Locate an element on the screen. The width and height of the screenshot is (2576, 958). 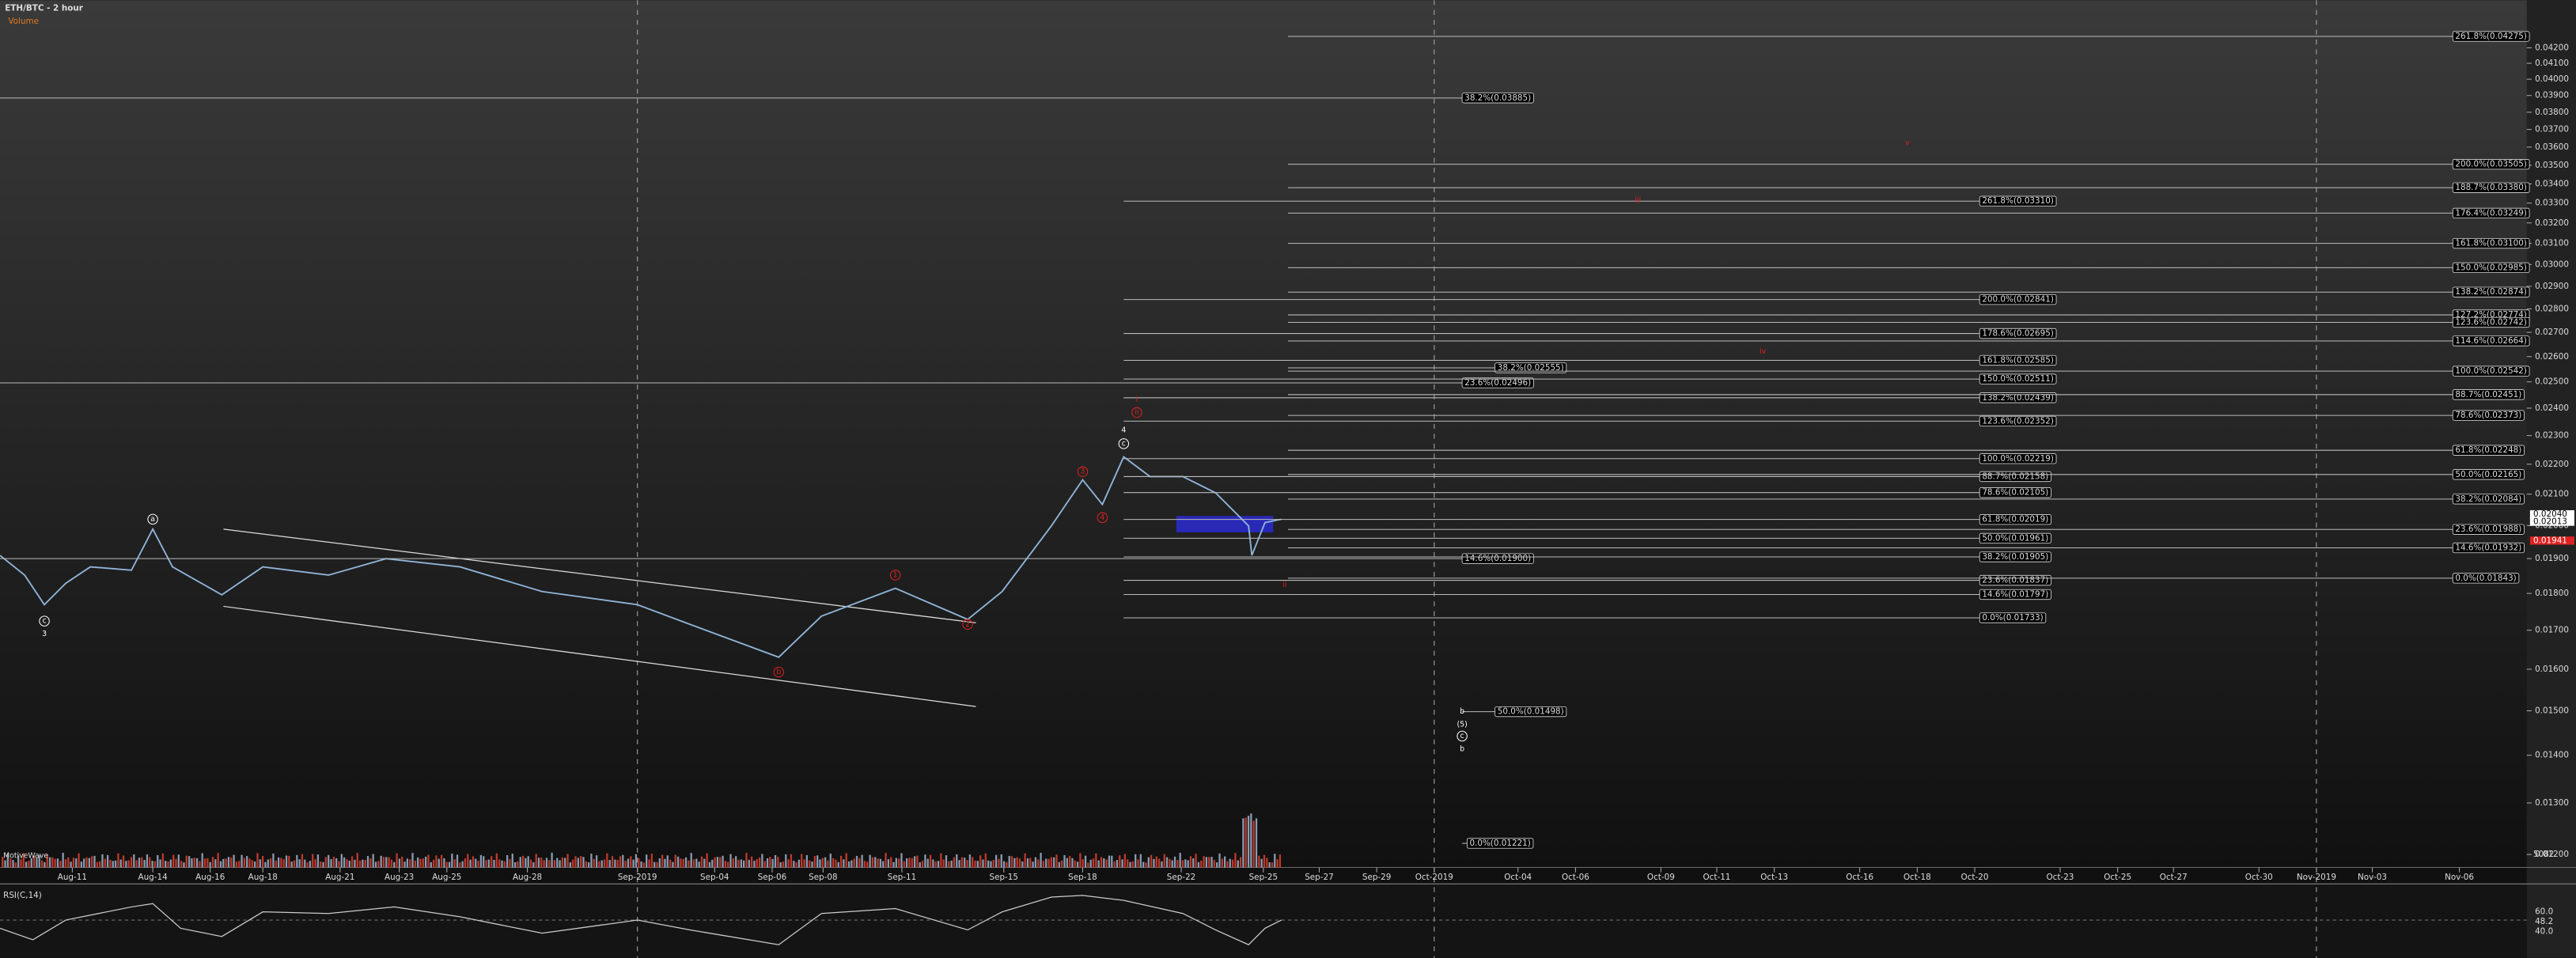
price-axis-panel is located at coordinates (2551, 479).